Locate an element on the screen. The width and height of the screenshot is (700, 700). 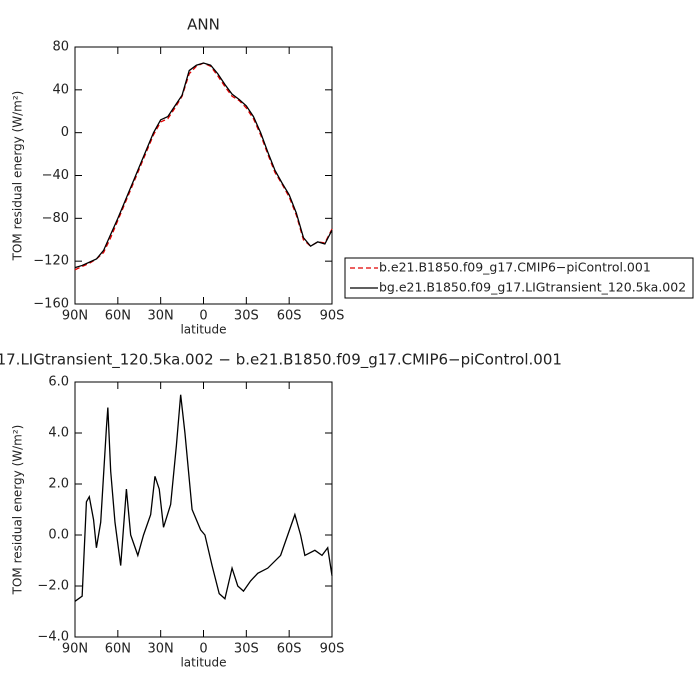
chart-title: ANN is located at coordinates (203, 25).